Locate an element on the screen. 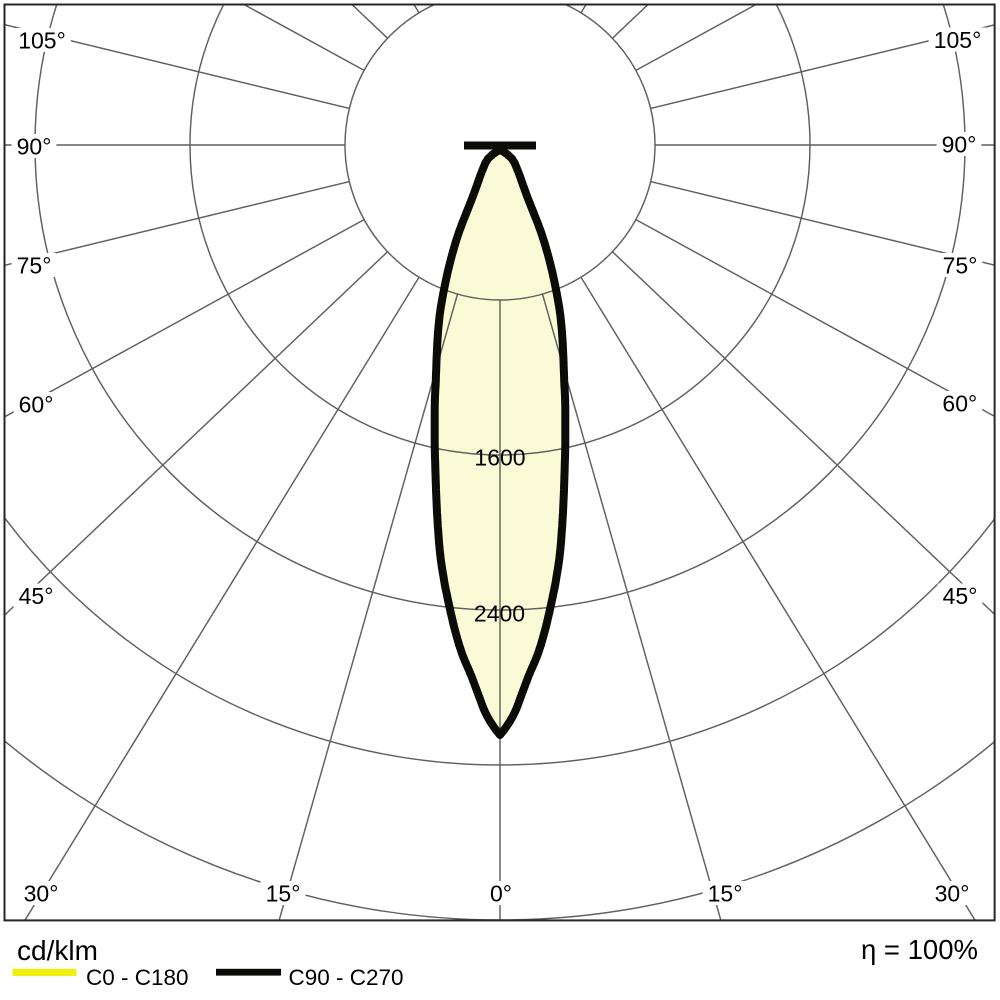 This screenshot has width=1000, height=1000. svg-text: cd/klm is located at coordinates (57, 950).